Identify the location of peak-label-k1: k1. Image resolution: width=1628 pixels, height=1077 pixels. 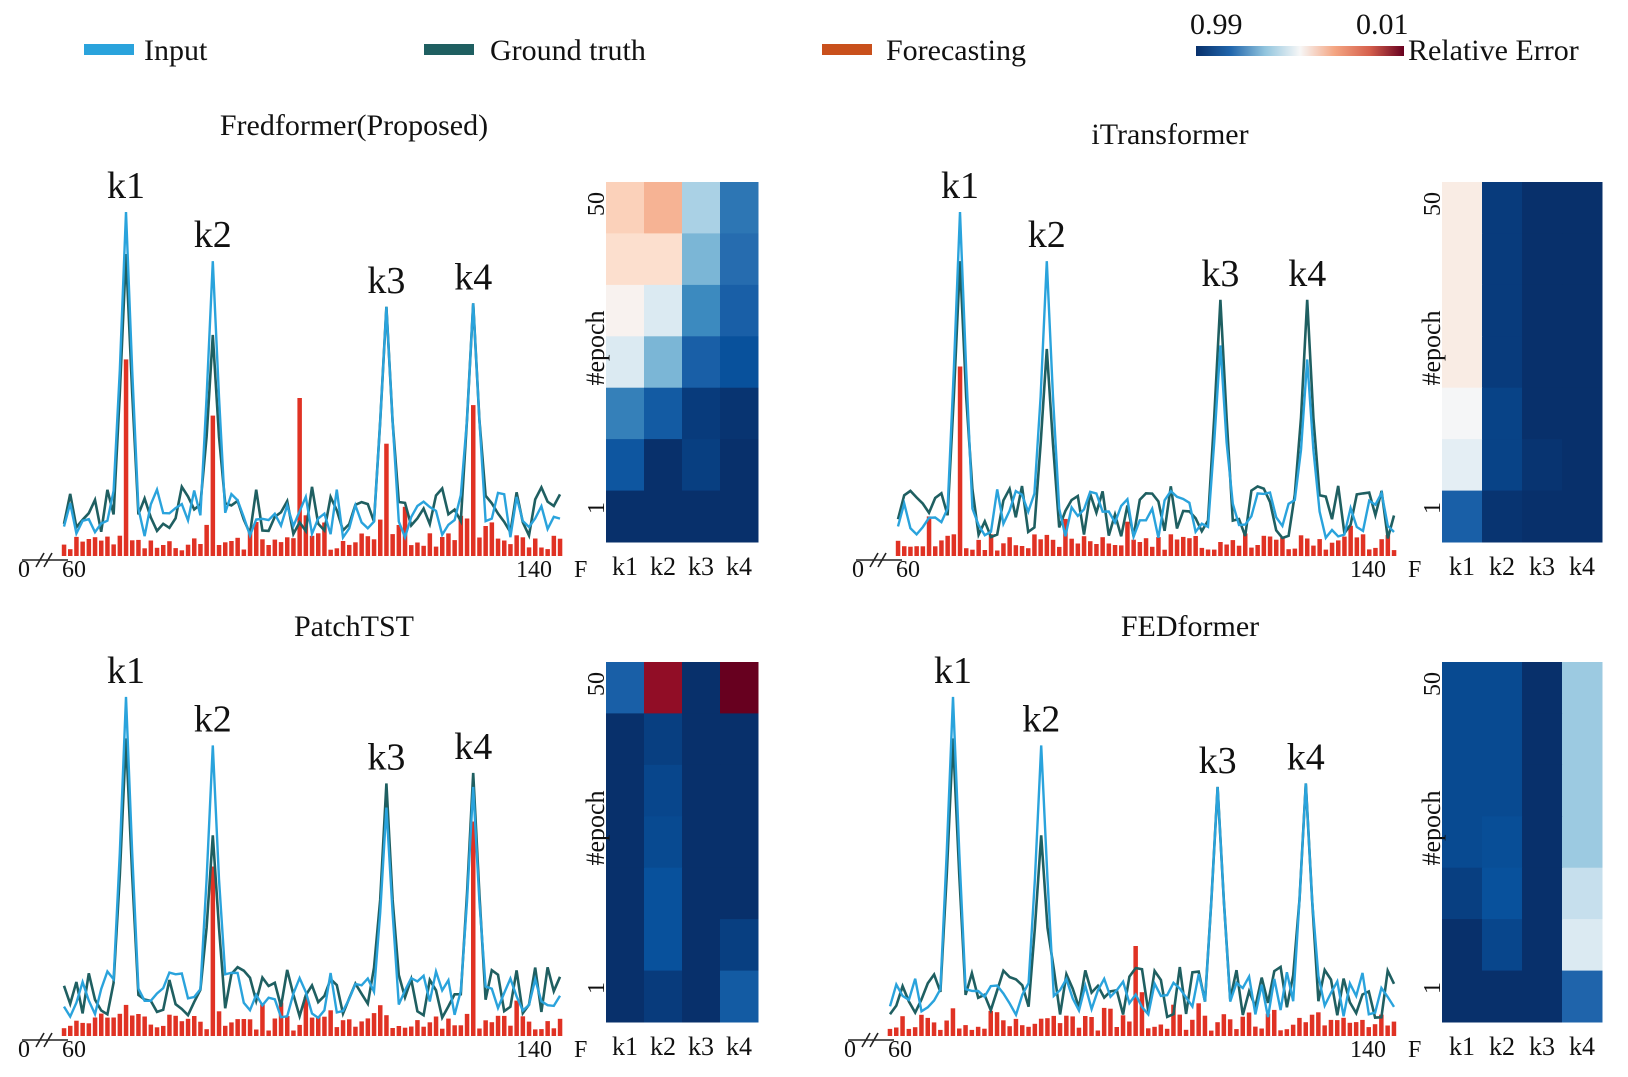
(953, 671).